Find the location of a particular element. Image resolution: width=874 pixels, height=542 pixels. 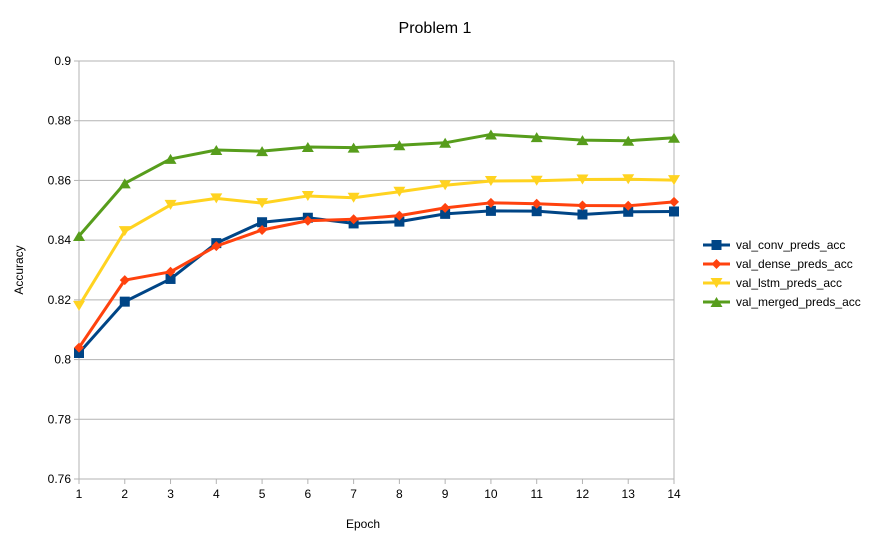

y-tick-label: 0.88 is located at coordinates (60, 121).